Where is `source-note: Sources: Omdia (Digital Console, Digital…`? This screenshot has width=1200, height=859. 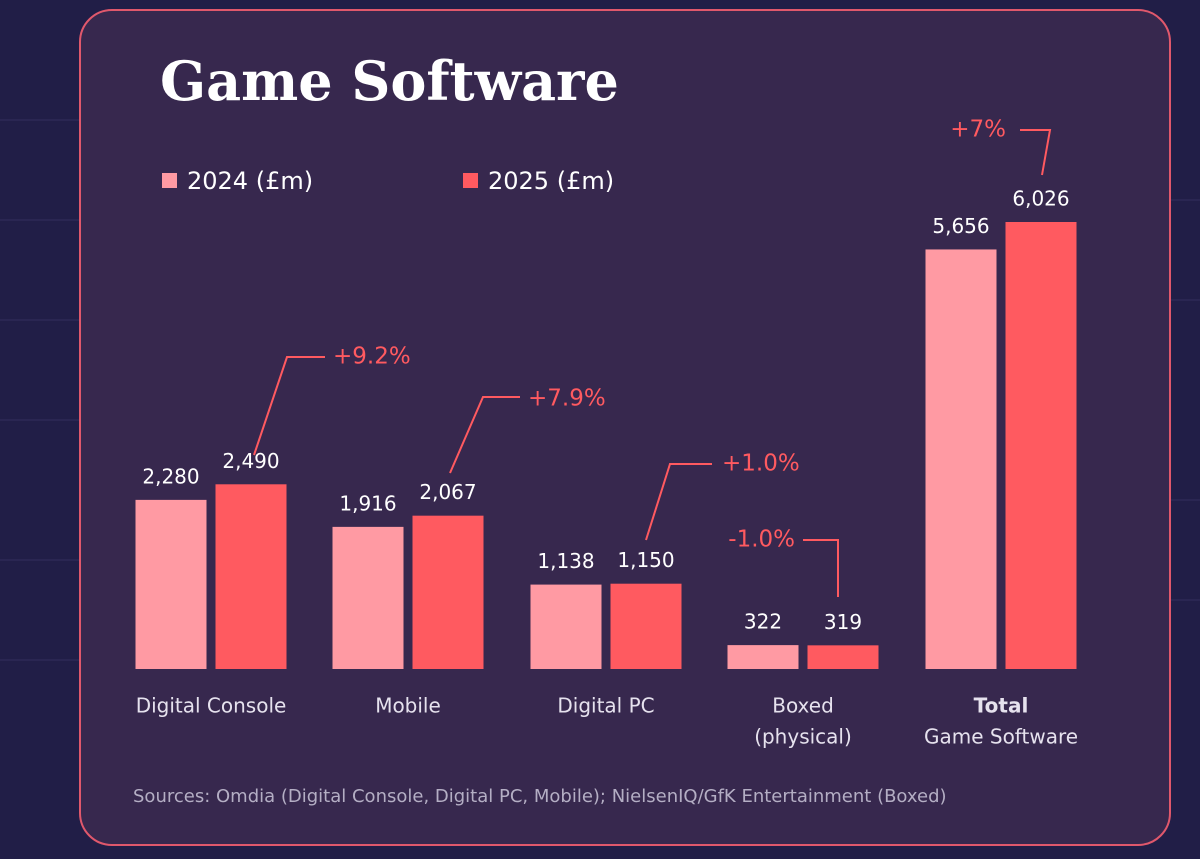 source-note: Sources: Omdia (Digital Console, Digital… is located at coordinates (540, 796).